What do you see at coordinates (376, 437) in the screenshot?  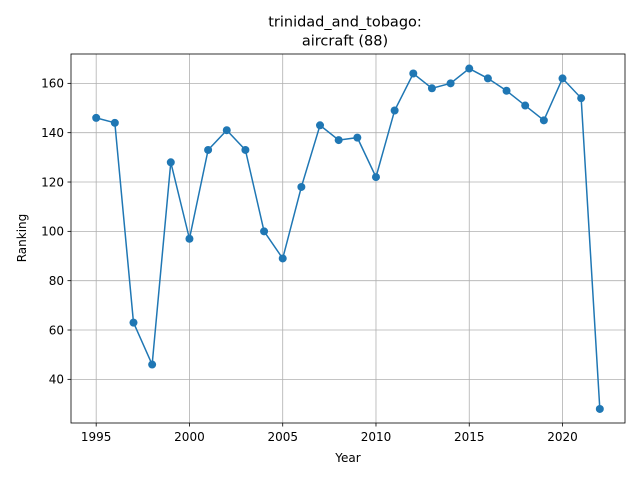 I see `x-tick-label: 2010` at bounding box center [376, 437].